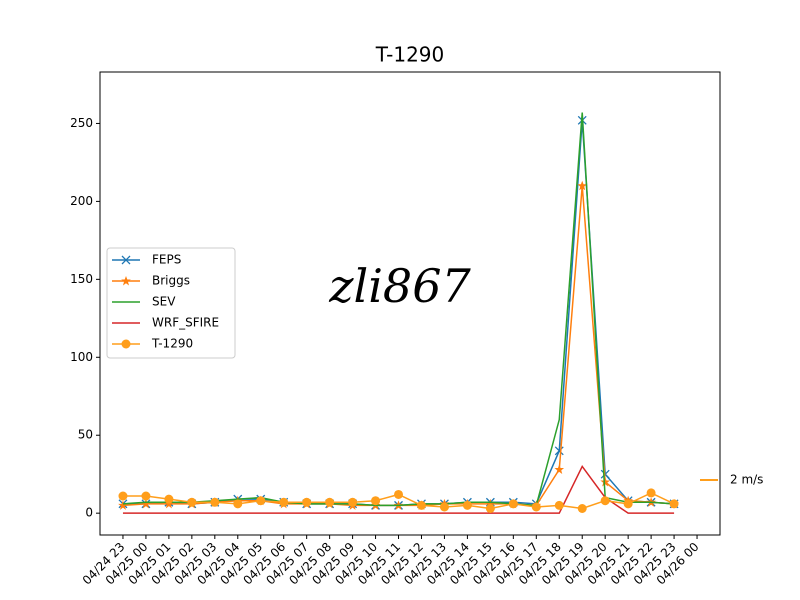 The image size is (800, 600). Describe the element at coordinates (172, 344) in the screenshot. I see `legend-label: T-1290` at that location.